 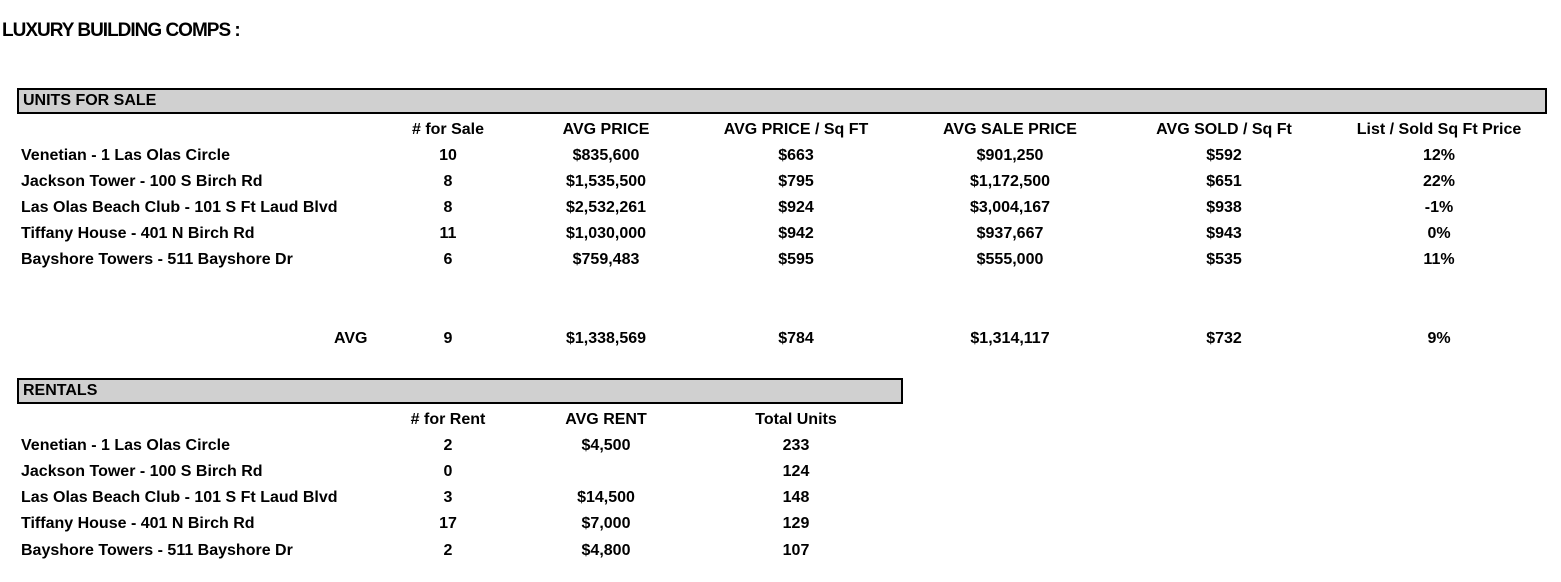 What do you see at coordinates (606, 550) in the screenshot?
I see `cell-avg-rent: $4,800` at bounding box center [606, 550].